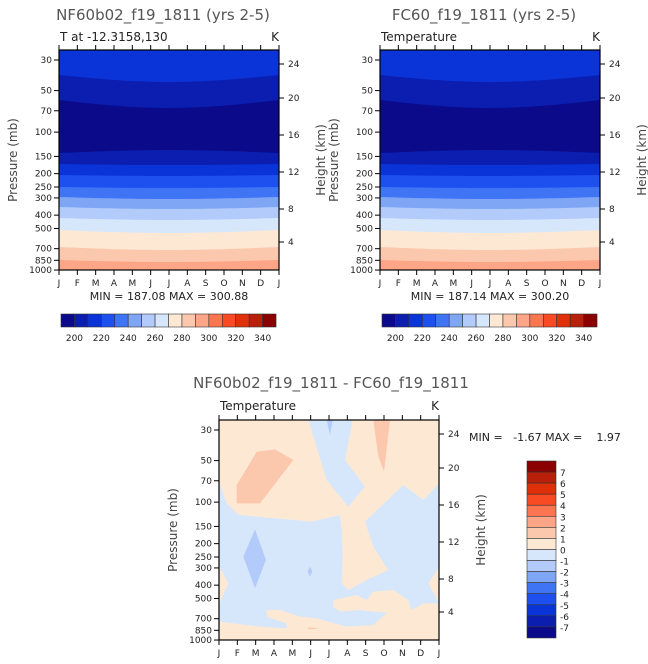  I want to click on colorbar-label: 0, so click(563, 551).